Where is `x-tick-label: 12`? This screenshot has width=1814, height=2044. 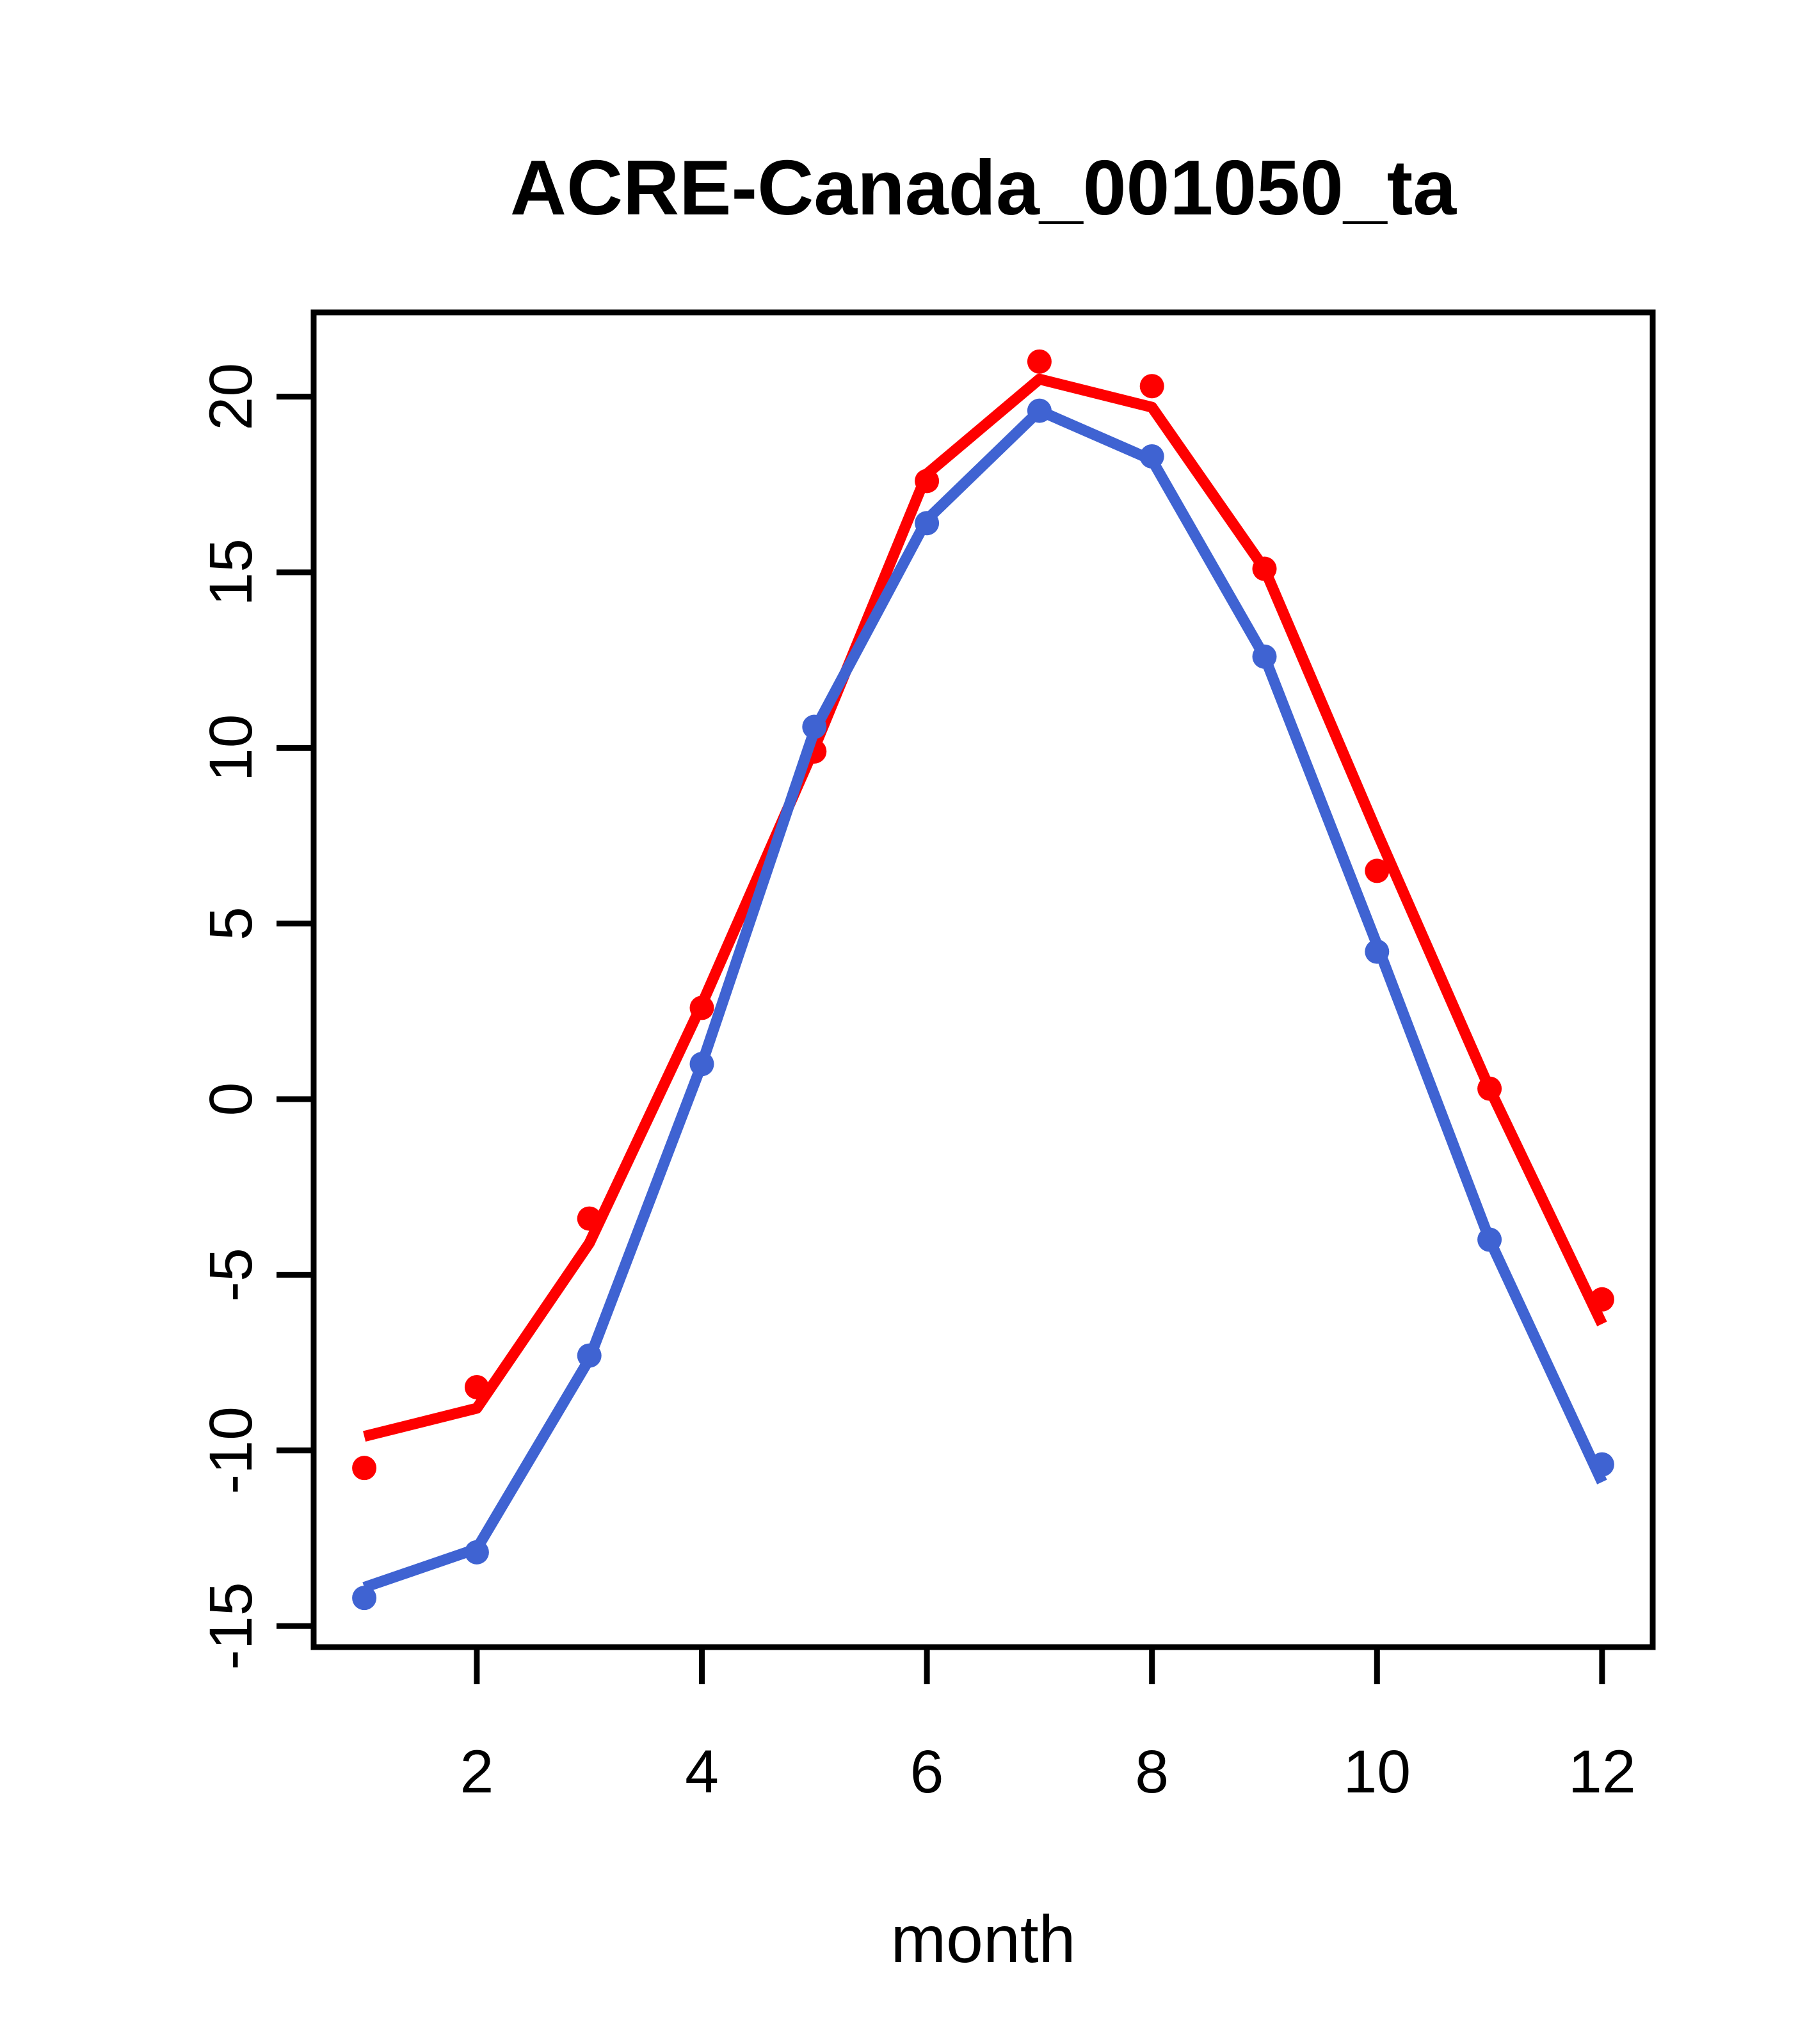 x-tick-label: 12 is located at coordinates (1602, 1772).